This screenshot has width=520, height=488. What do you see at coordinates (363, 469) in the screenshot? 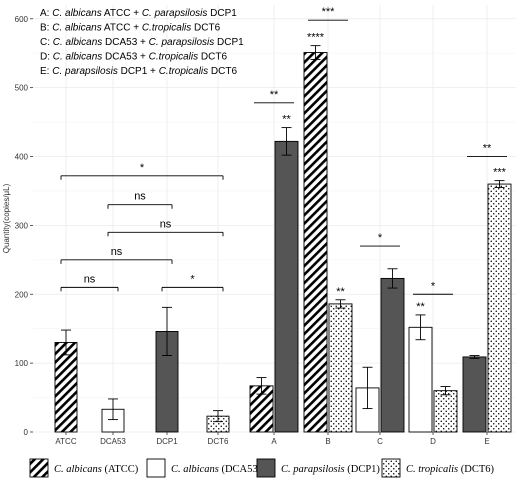
I see `legend-strain: (DCP1)` at bounding box center [363, 469].